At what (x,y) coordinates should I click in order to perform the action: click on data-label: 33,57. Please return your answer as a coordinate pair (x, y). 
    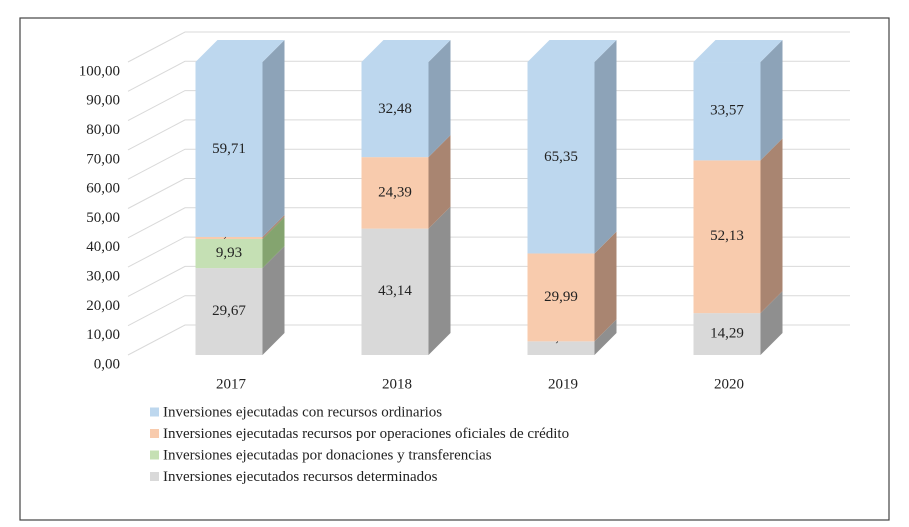
    Looking at the image, I should click on (727, 111).